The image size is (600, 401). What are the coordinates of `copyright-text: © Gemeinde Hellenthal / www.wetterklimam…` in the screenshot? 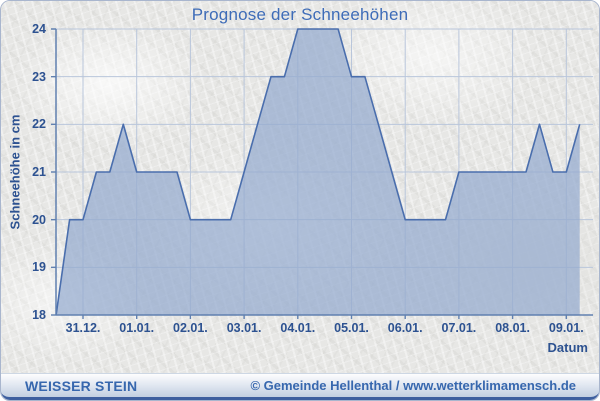 It's located at (413, 385).